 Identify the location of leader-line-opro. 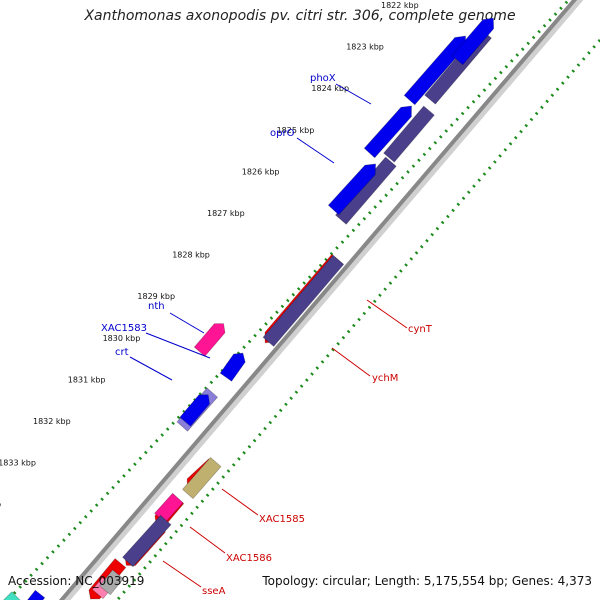
(315, 150).